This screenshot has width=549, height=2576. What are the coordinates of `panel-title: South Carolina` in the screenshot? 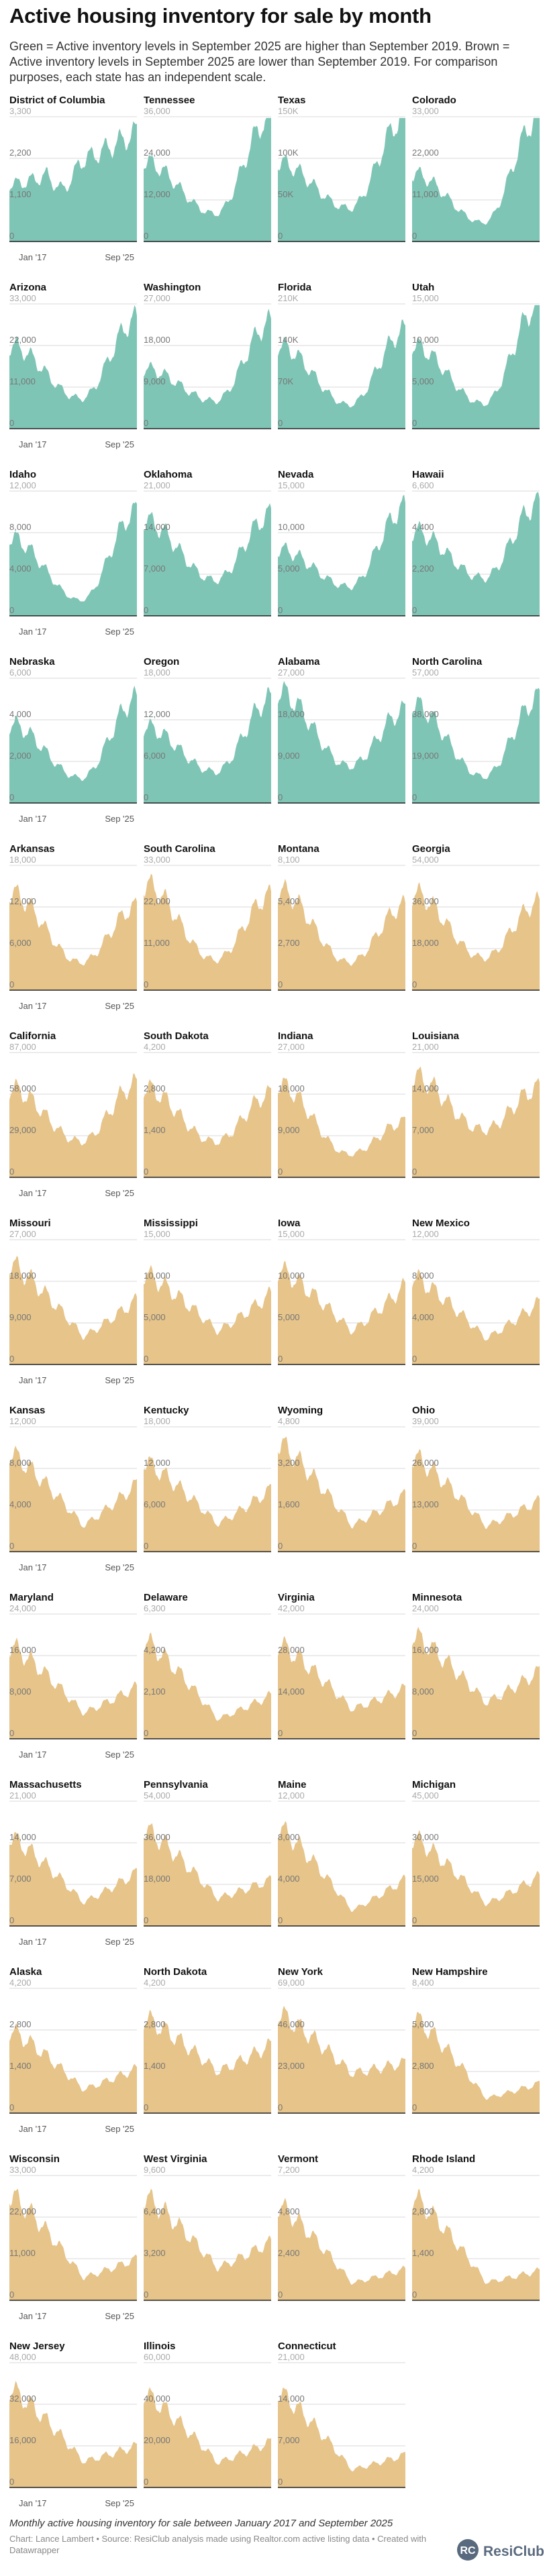 It's located at (179, 849).